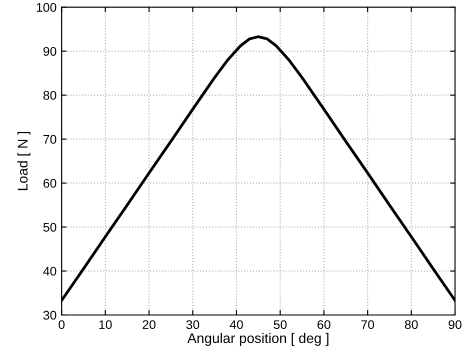 This screenshot has width=474, height=360. Describe the element at coordinates (49, 139) in the screenshot. I see `y-tick-label: 70` at that location.